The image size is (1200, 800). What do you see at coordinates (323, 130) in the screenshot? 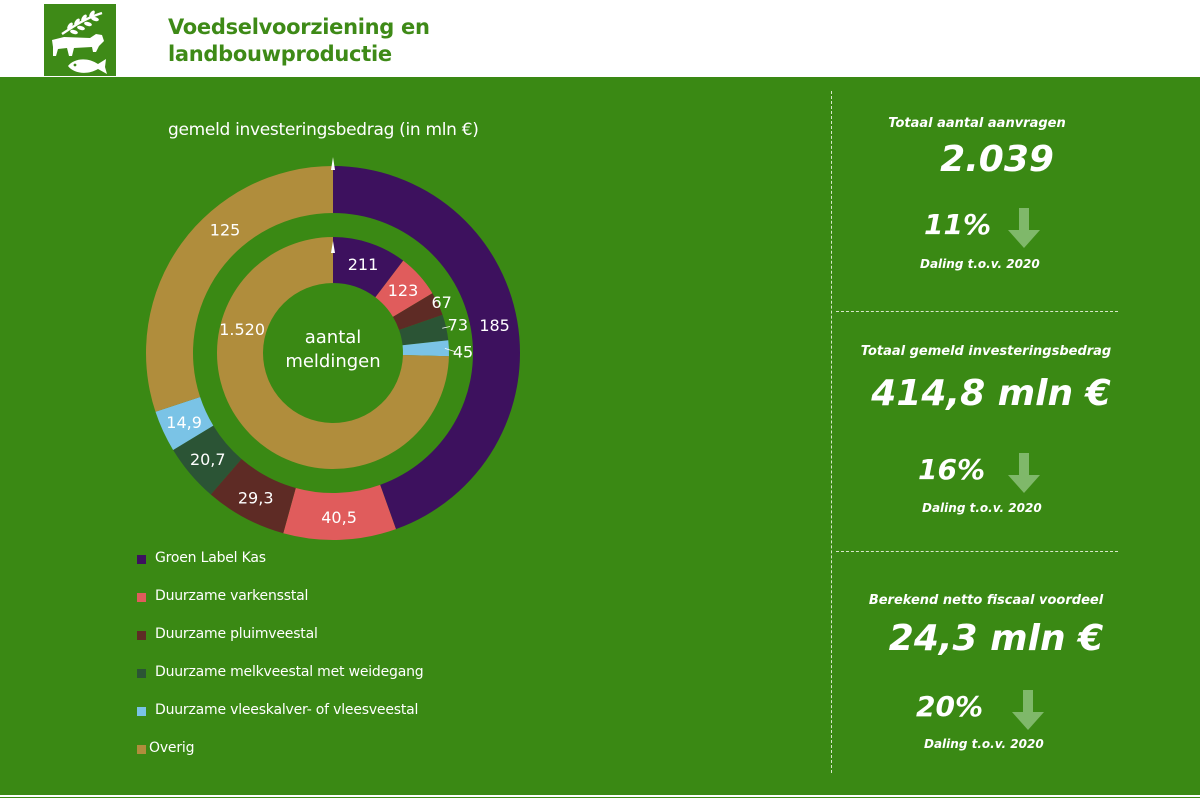
I see `chart-title: gemeld investeringsbedrag (in mln €)` at bounding box center [323, 130].